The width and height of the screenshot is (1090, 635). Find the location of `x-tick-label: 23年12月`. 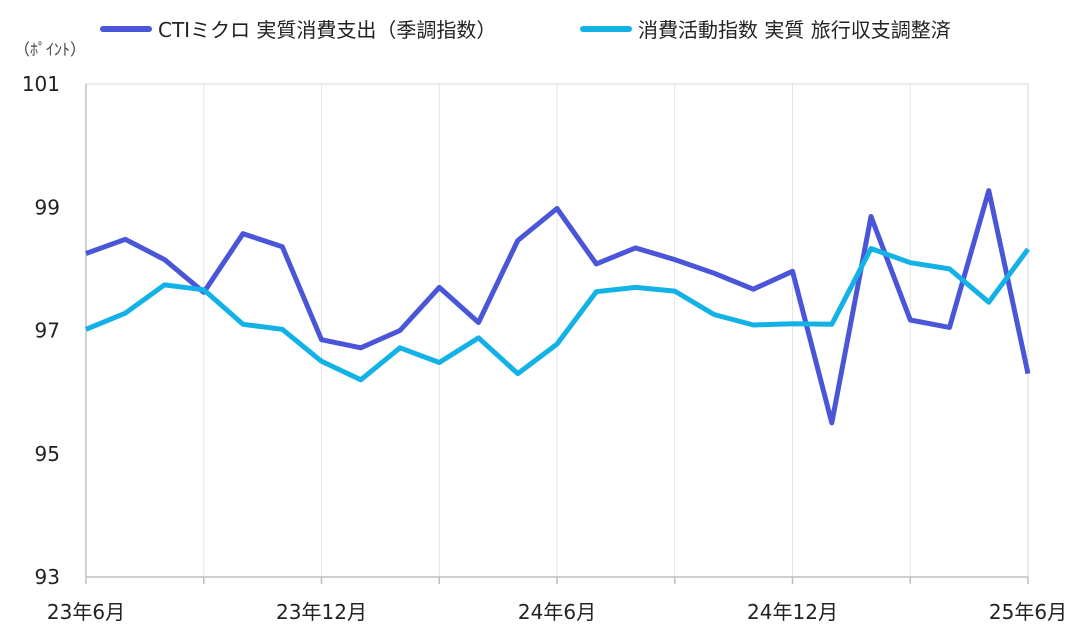

x-tick-label: 23年12月 is located at coordinates (321, 612).